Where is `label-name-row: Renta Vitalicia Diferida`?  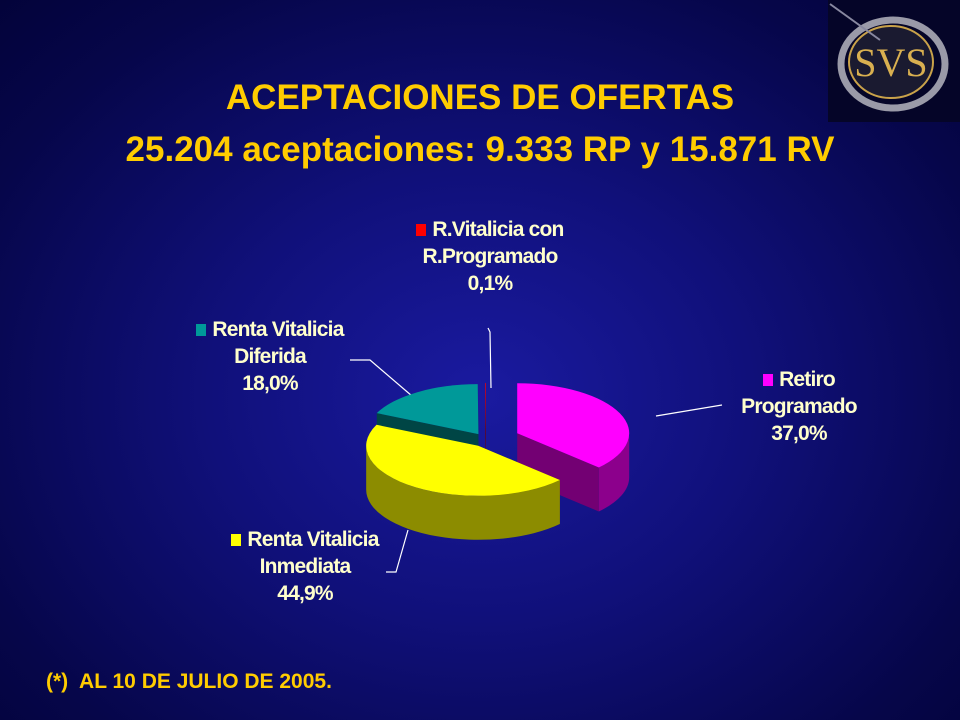 label-name-row: Renta Vitalicia Diferida is located at coordinates (270, 343).